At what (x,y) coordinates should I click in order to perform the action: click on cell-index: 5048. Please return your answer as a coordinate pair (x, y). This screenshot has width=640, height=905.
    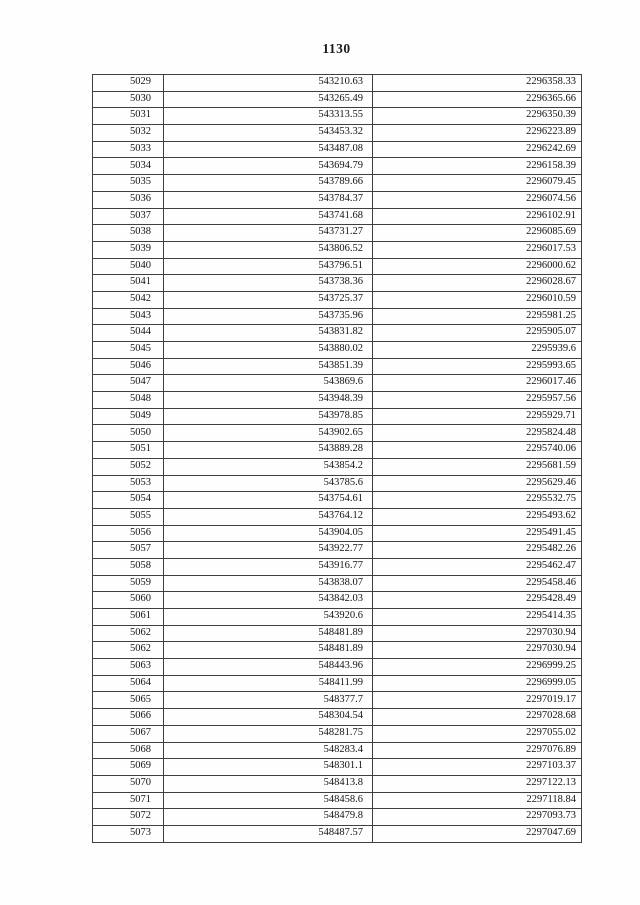
    Looking at the image, I should click on (128, 400).